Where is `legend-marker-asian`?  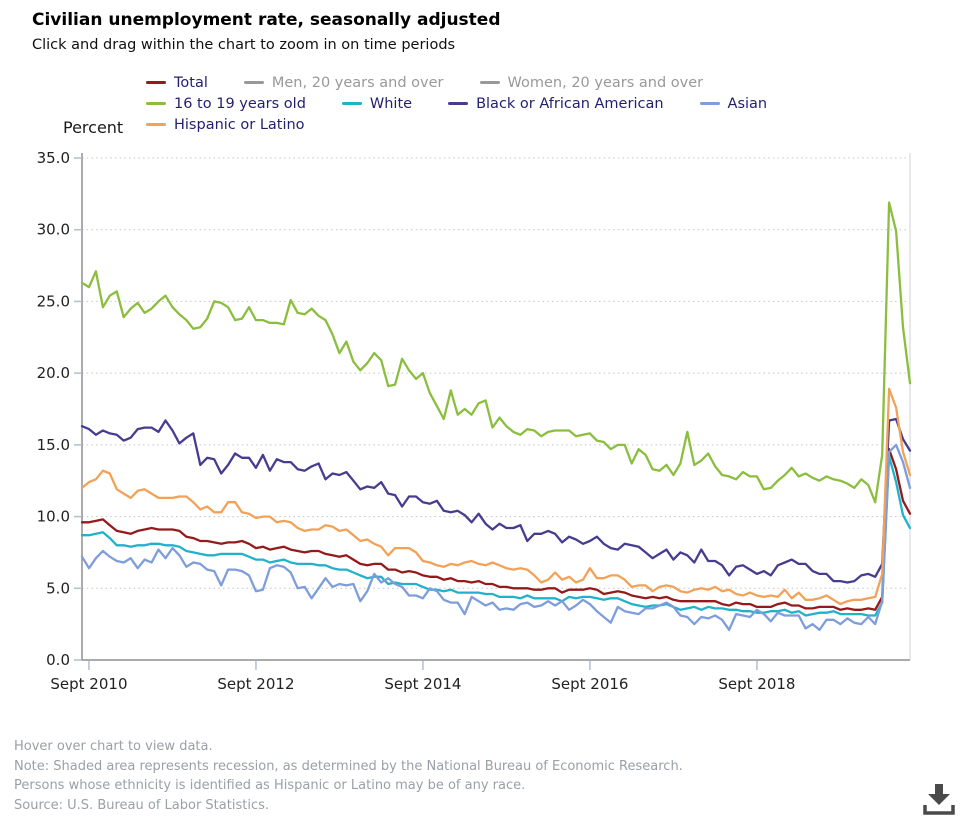
legend-marker-asian is located at coordinates (709, 103).